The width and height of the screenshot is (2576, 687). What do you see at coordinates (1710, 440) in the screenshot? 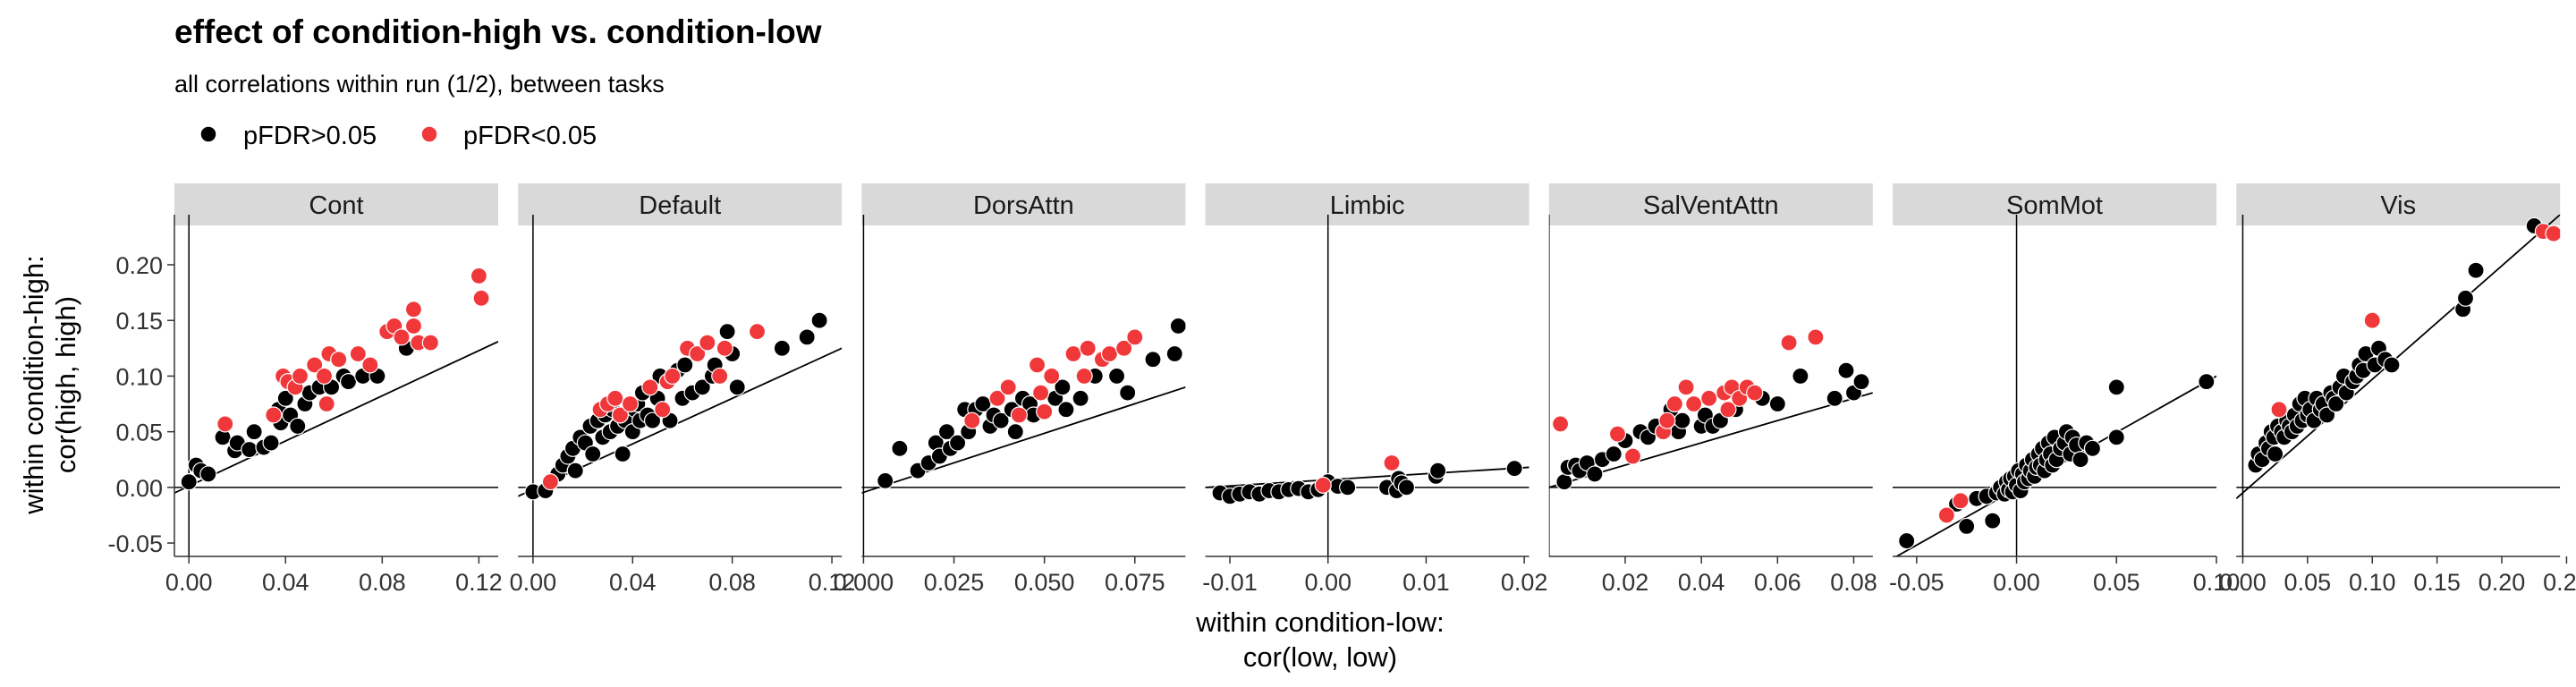
I see `fit-line` at bounding box center [1710, 440].